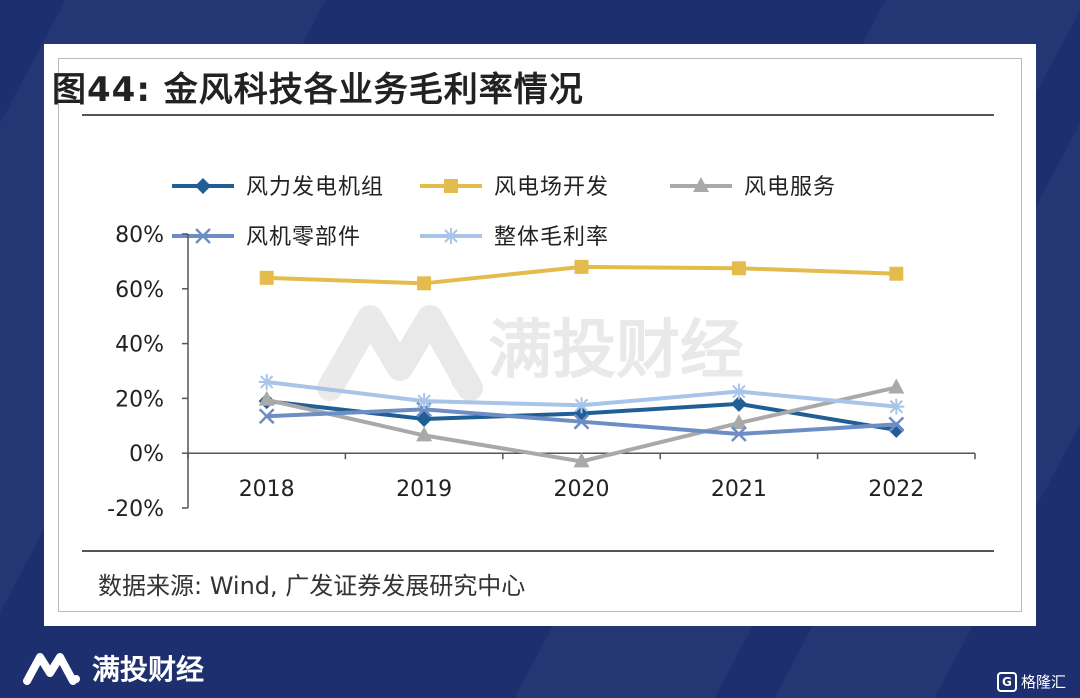  What do you see at coordinates (135, 509) in the screenshot?
I see `y-tick-label: -20%` at bounding box center [135, 509].